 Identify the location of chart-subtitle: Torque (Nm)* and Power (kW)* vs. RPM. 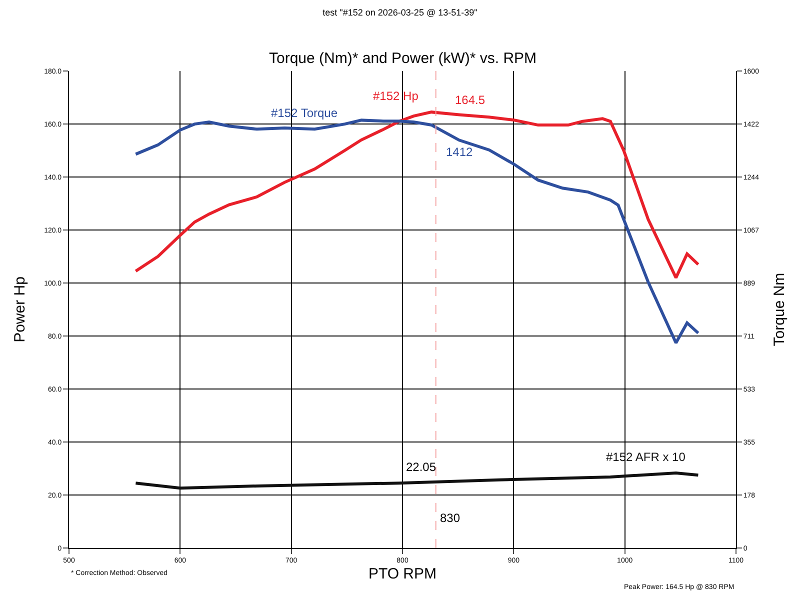
(403, 58).